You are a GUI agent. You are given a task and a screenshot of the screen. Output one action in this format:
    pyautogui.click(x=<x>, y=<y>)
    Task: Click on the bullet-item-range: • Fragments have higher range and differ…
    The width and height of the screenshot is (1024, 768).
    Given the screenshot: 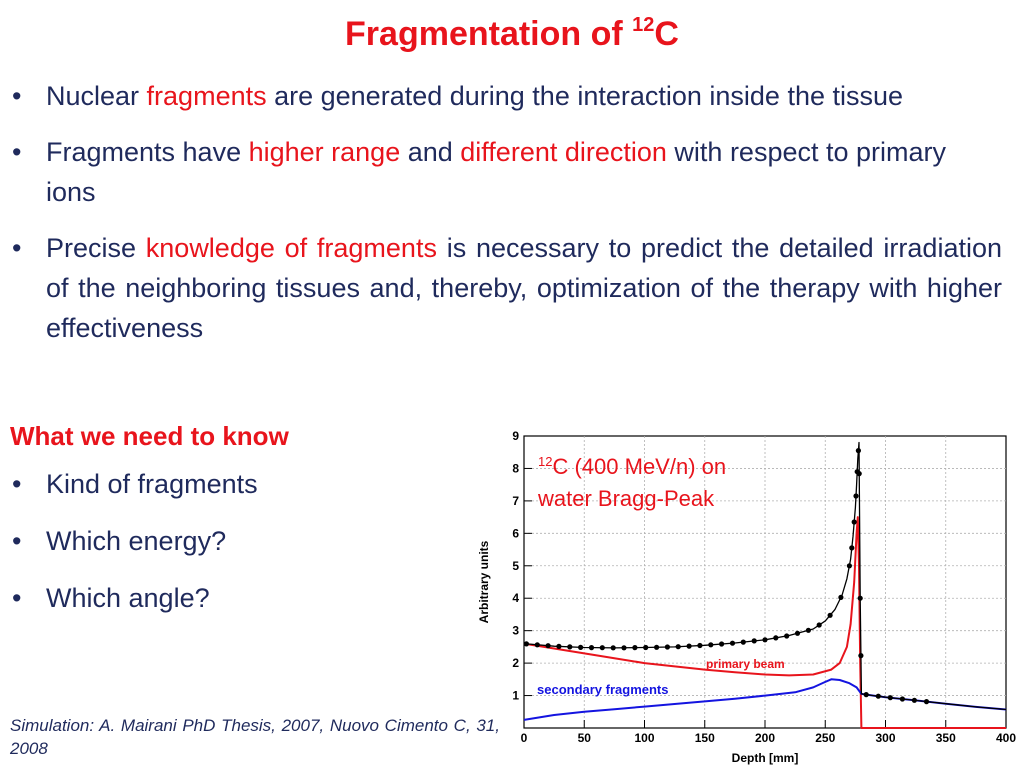 What is the action you would take?
    pyautogui.click(x=506, y=172)
    